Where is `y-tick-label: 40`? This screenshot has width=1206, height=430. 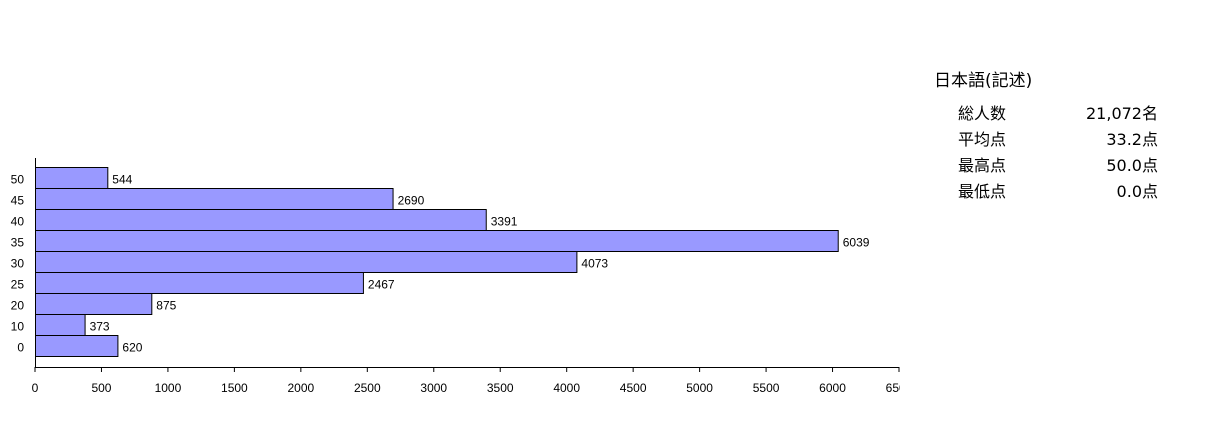
y-tick-label: 40 is located at coordinates (18, 222).